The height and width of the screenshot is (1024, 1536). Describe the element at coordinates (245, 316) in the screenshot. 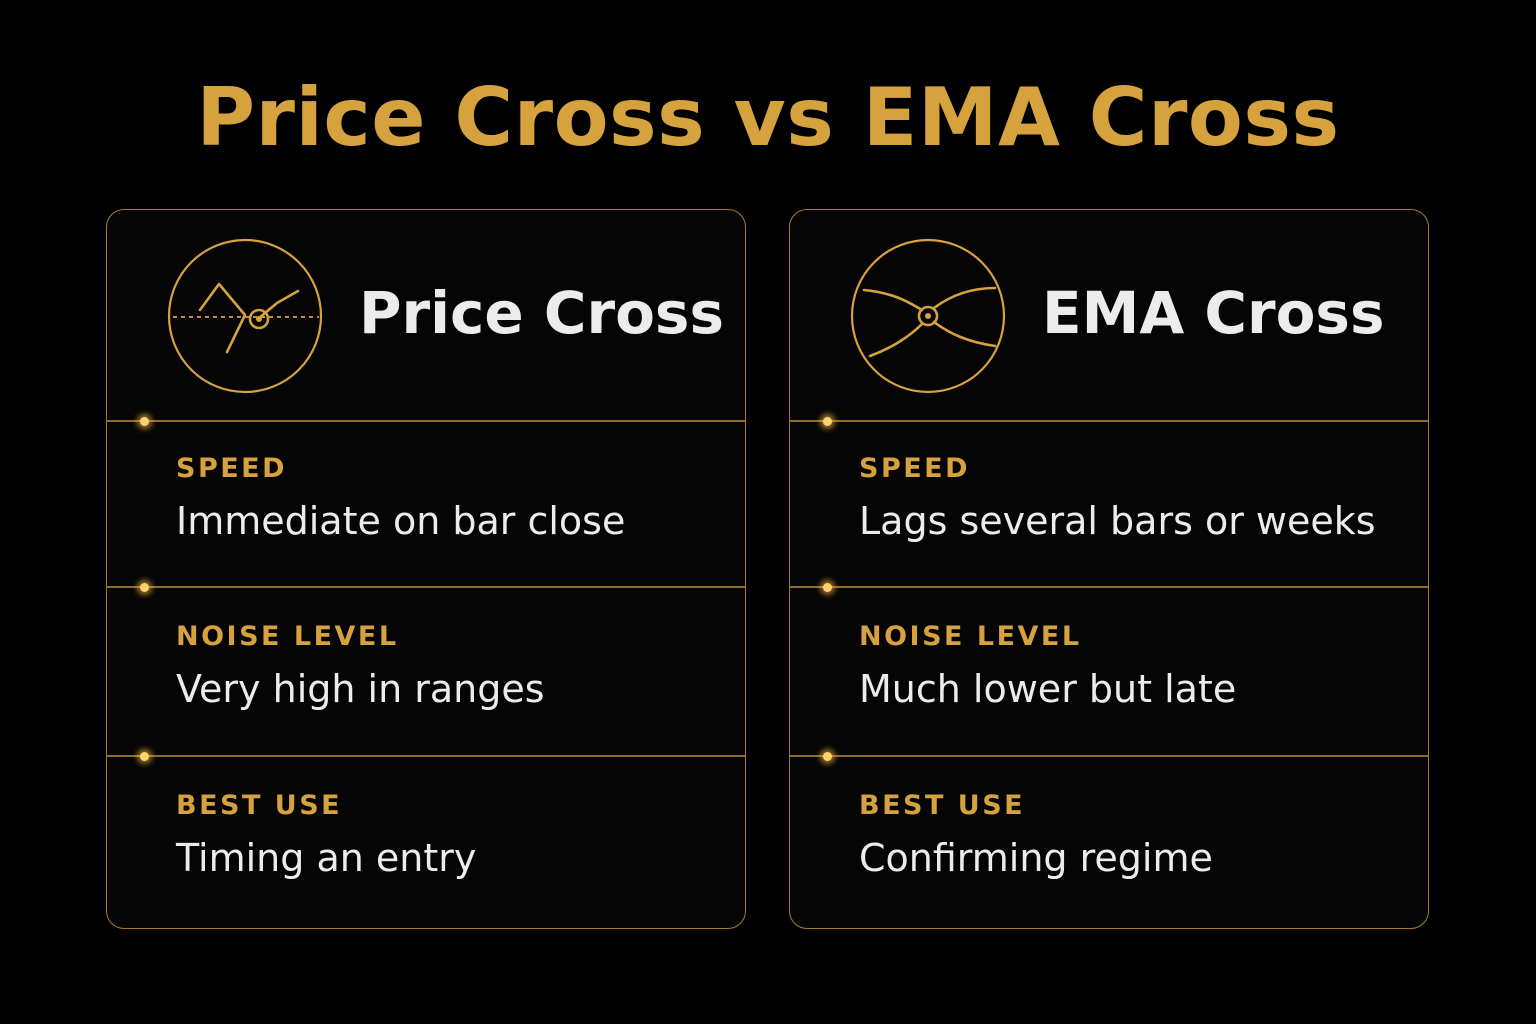

I see `price-cross-icon` at that location.